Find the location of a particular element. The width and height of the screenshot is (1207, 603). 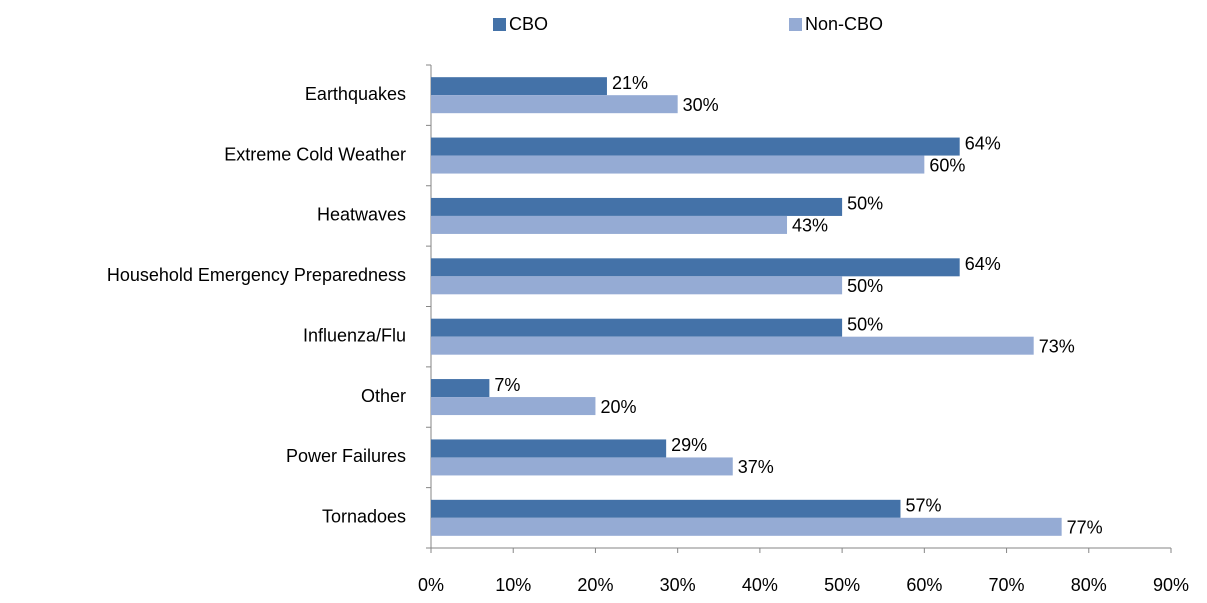

y-tick-label: Heatwaves is located at coordinates (361, 215).